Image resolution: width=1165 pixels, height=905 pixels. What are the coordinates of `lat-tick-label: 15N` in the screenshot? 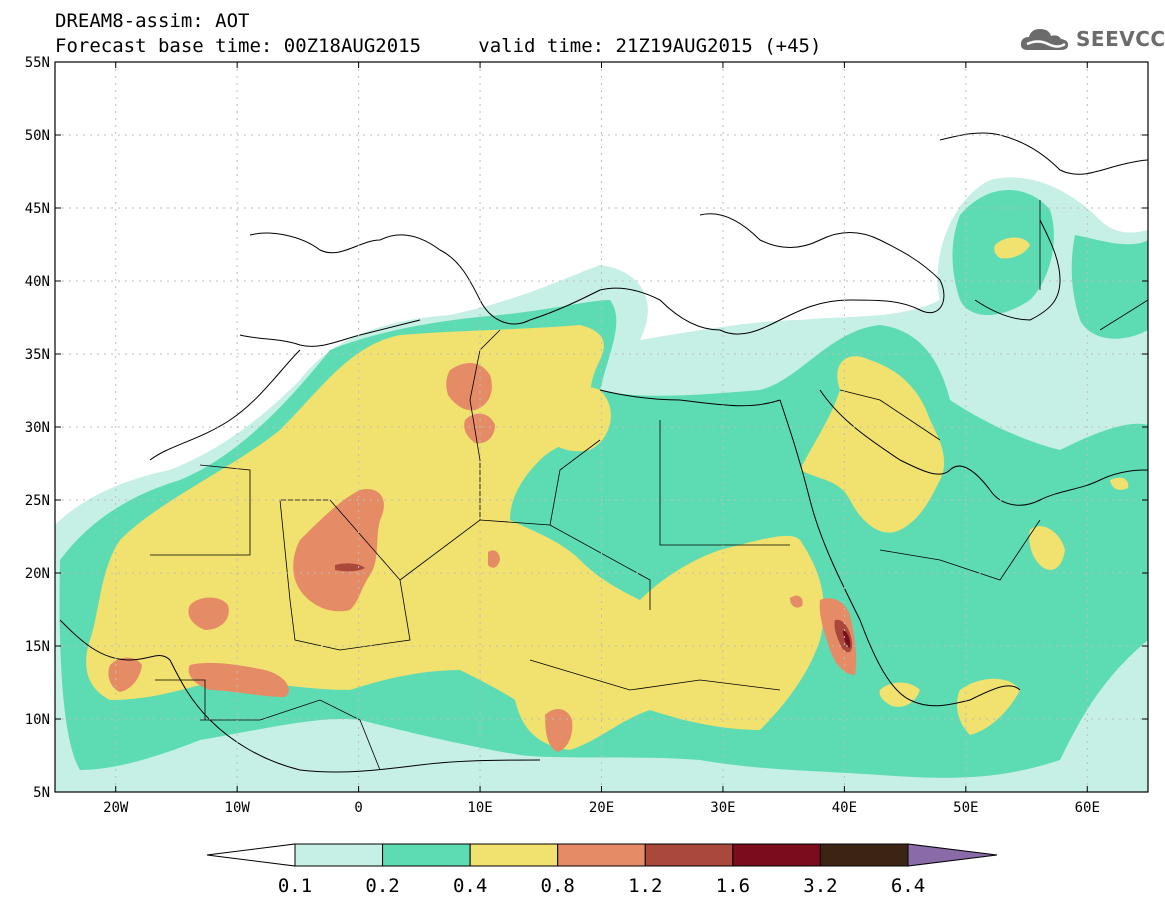 It's located at (37, 647).